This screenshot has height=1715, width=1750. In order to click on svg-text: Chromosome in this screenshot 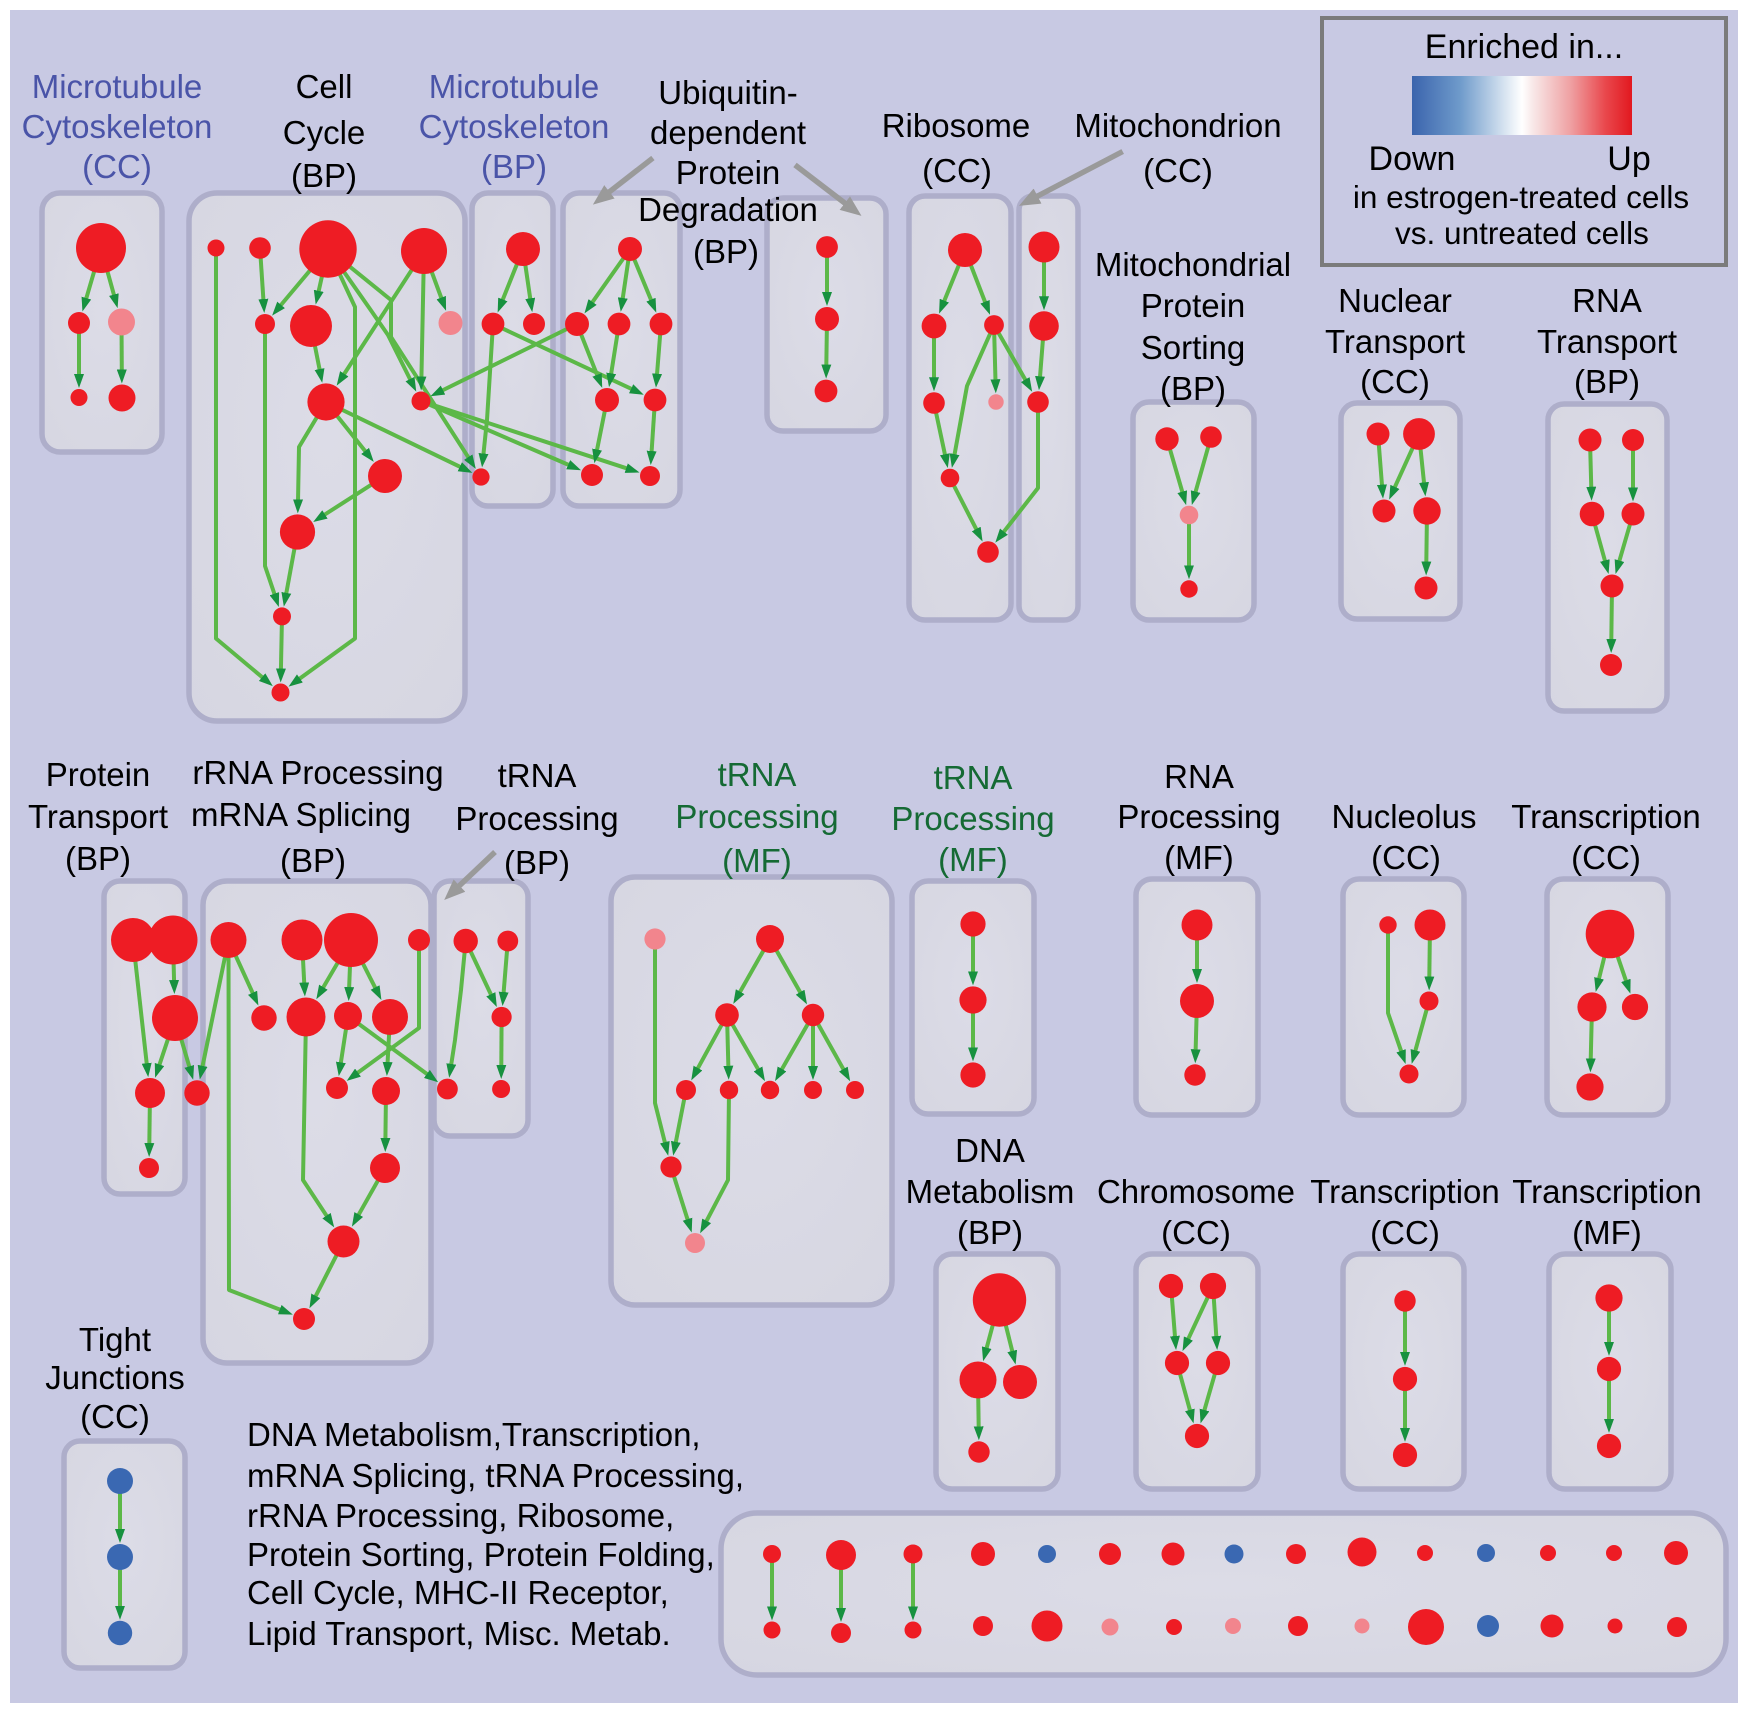, I will do `click(1196, 1191)`.